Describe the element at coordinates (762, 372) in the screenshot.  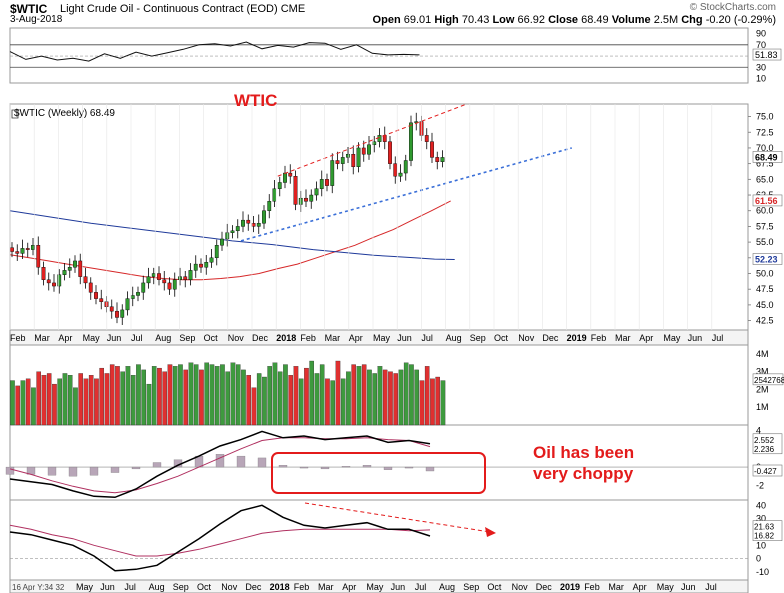
I see `volume-tick-label: 3M` at that location.